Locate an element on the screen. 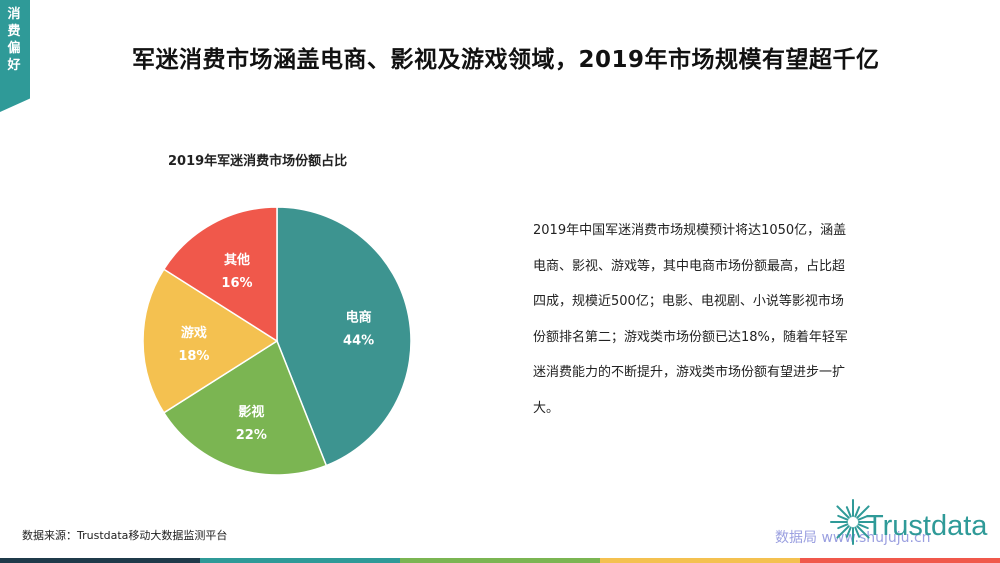 Image resolution: width=1000 pixels, height=563 pixels. pie-chart: 电商 44% 影视 22% 游戏 18% 其他 16% is located at coordinates (277, 341).